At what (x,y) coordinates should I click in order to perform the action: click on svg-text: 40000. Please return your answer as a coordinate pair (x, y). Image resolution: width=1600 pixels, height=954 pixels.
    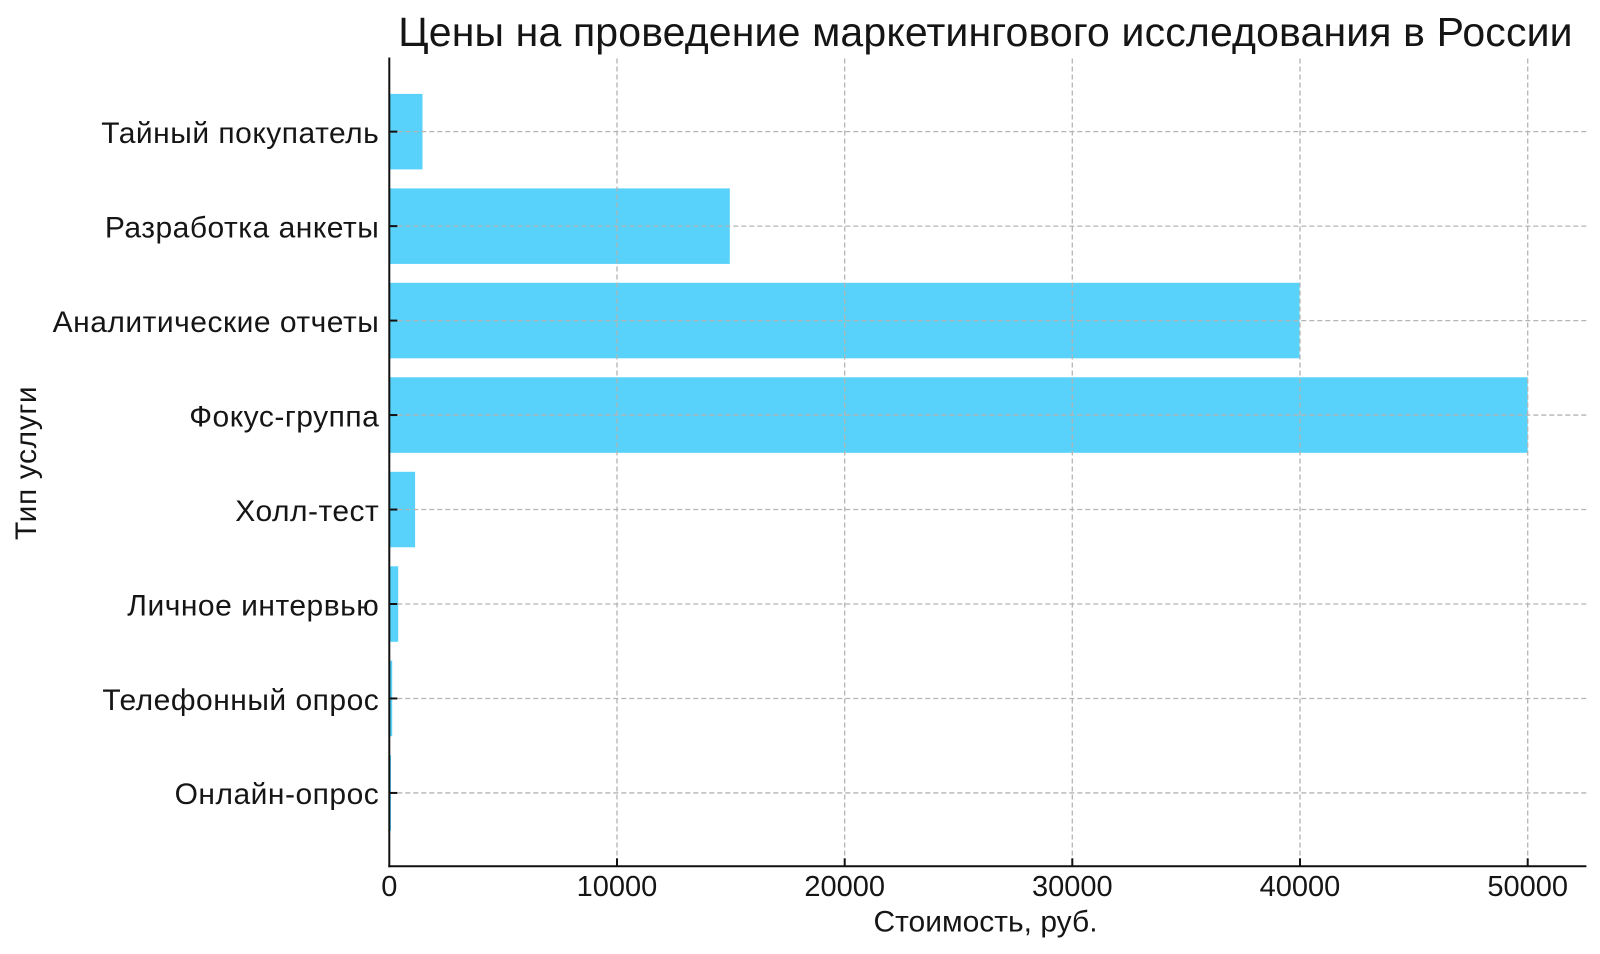
    Looking at the image, I should click on (1300, 887).